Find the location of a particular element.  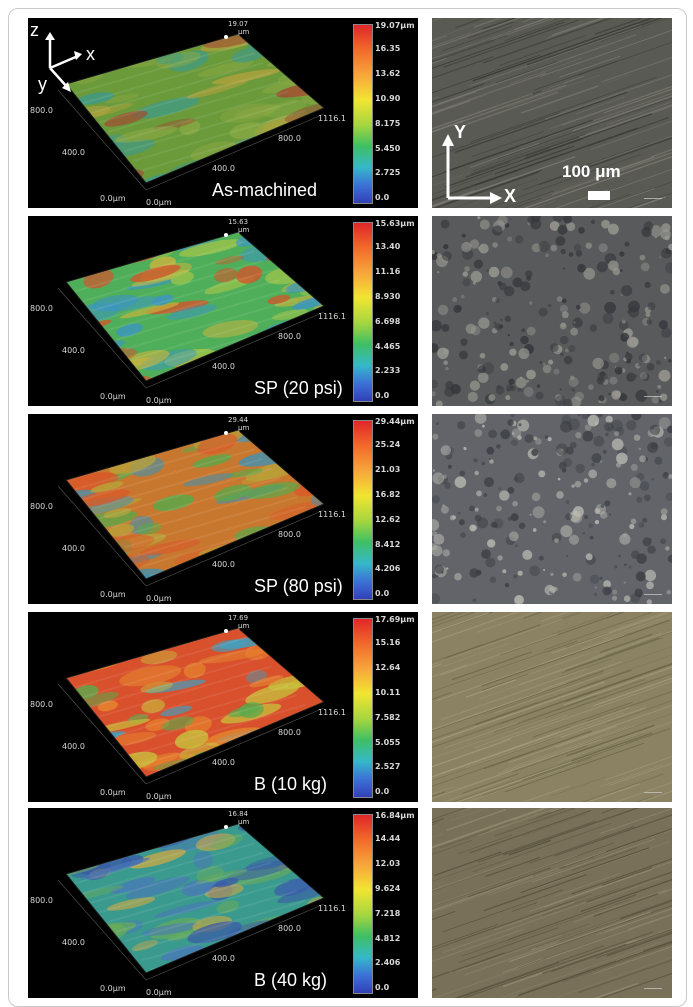

colorbar-tick-label: 7.218 is located at coordinates (388, 913).